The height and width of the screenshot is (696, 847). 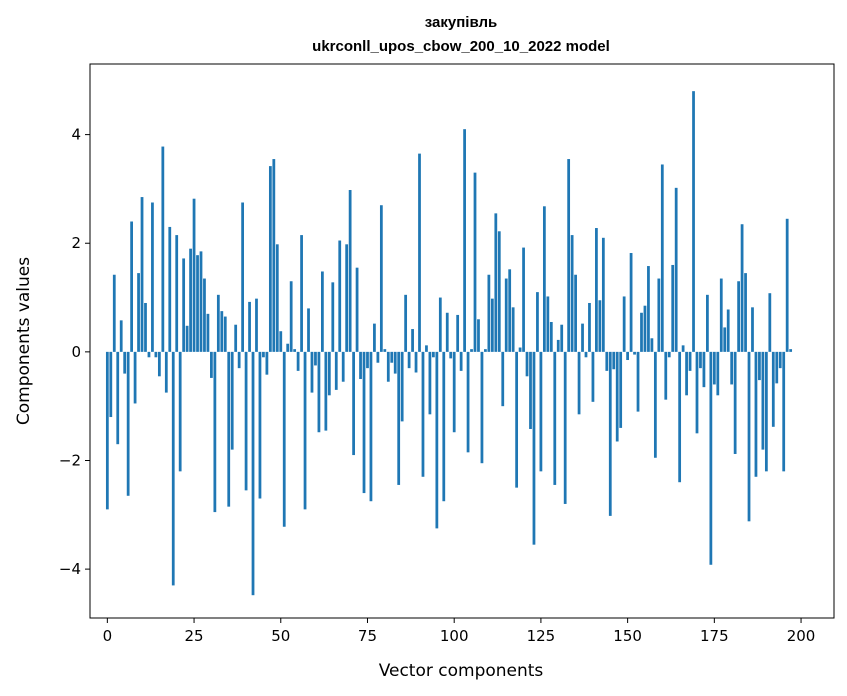 What do you see at coordinates (627, 636) in the screenshot?
I see `x-tick-label: 150` at bounding box center [627, 636].